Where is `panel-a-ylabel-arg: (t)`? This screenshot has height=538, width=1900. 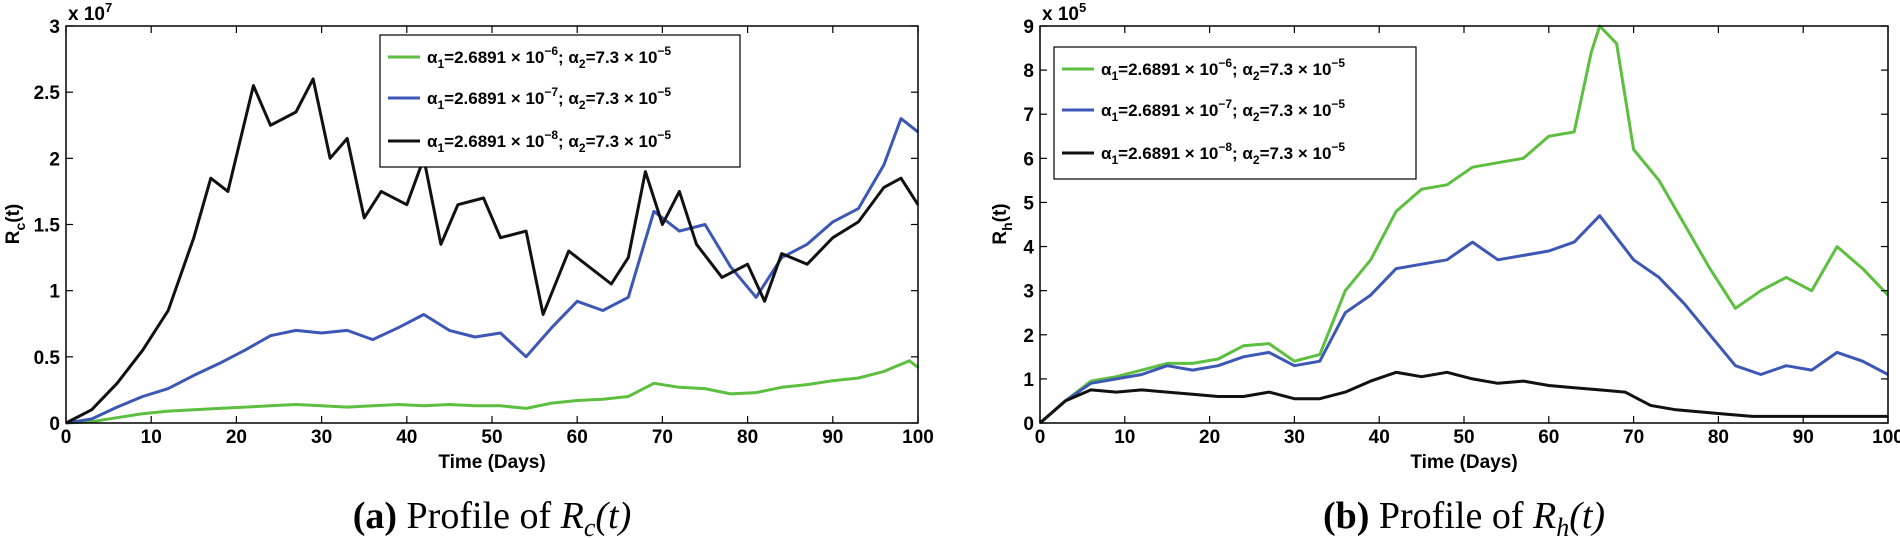
panel-a-ylabel-arg: (t) is located at coordinates (13, 213).